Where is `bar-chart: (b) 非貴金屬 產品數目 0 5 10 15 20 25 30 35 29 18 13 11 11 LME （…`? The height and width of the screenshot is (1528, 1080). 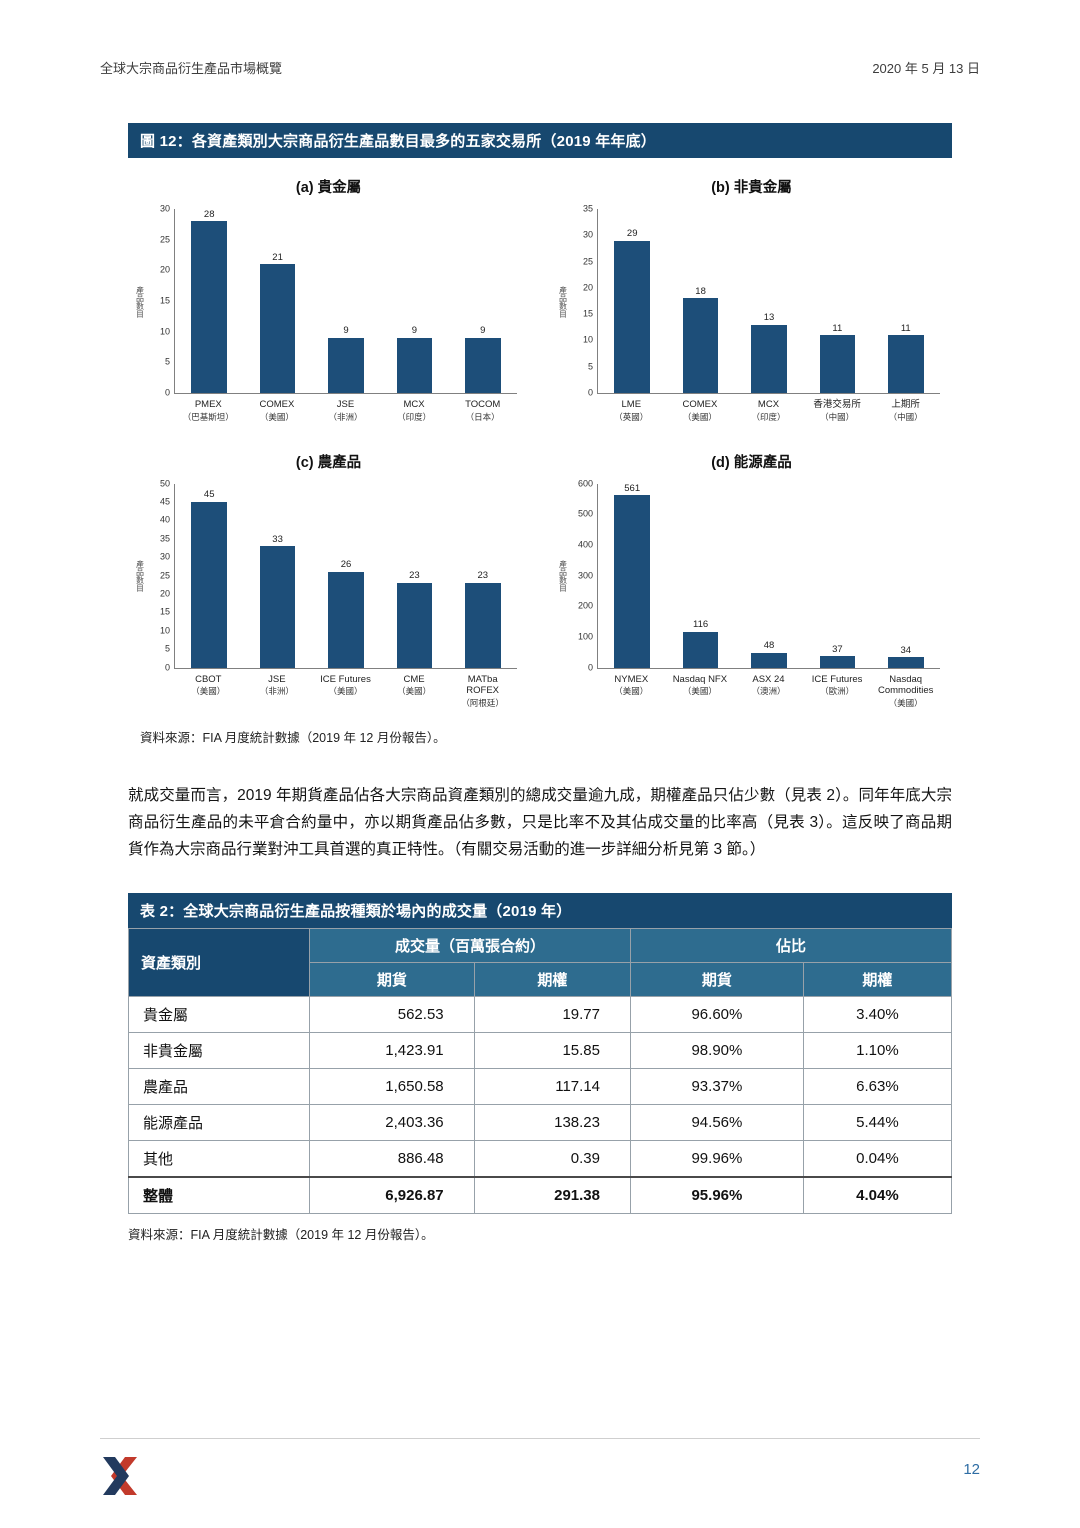
bar-chart: (b) 非貴金屬 產品數目 0 5 10 15 20 25 30 35 29 18 13 11 11 LME （… is located at coordinates (751, 299).